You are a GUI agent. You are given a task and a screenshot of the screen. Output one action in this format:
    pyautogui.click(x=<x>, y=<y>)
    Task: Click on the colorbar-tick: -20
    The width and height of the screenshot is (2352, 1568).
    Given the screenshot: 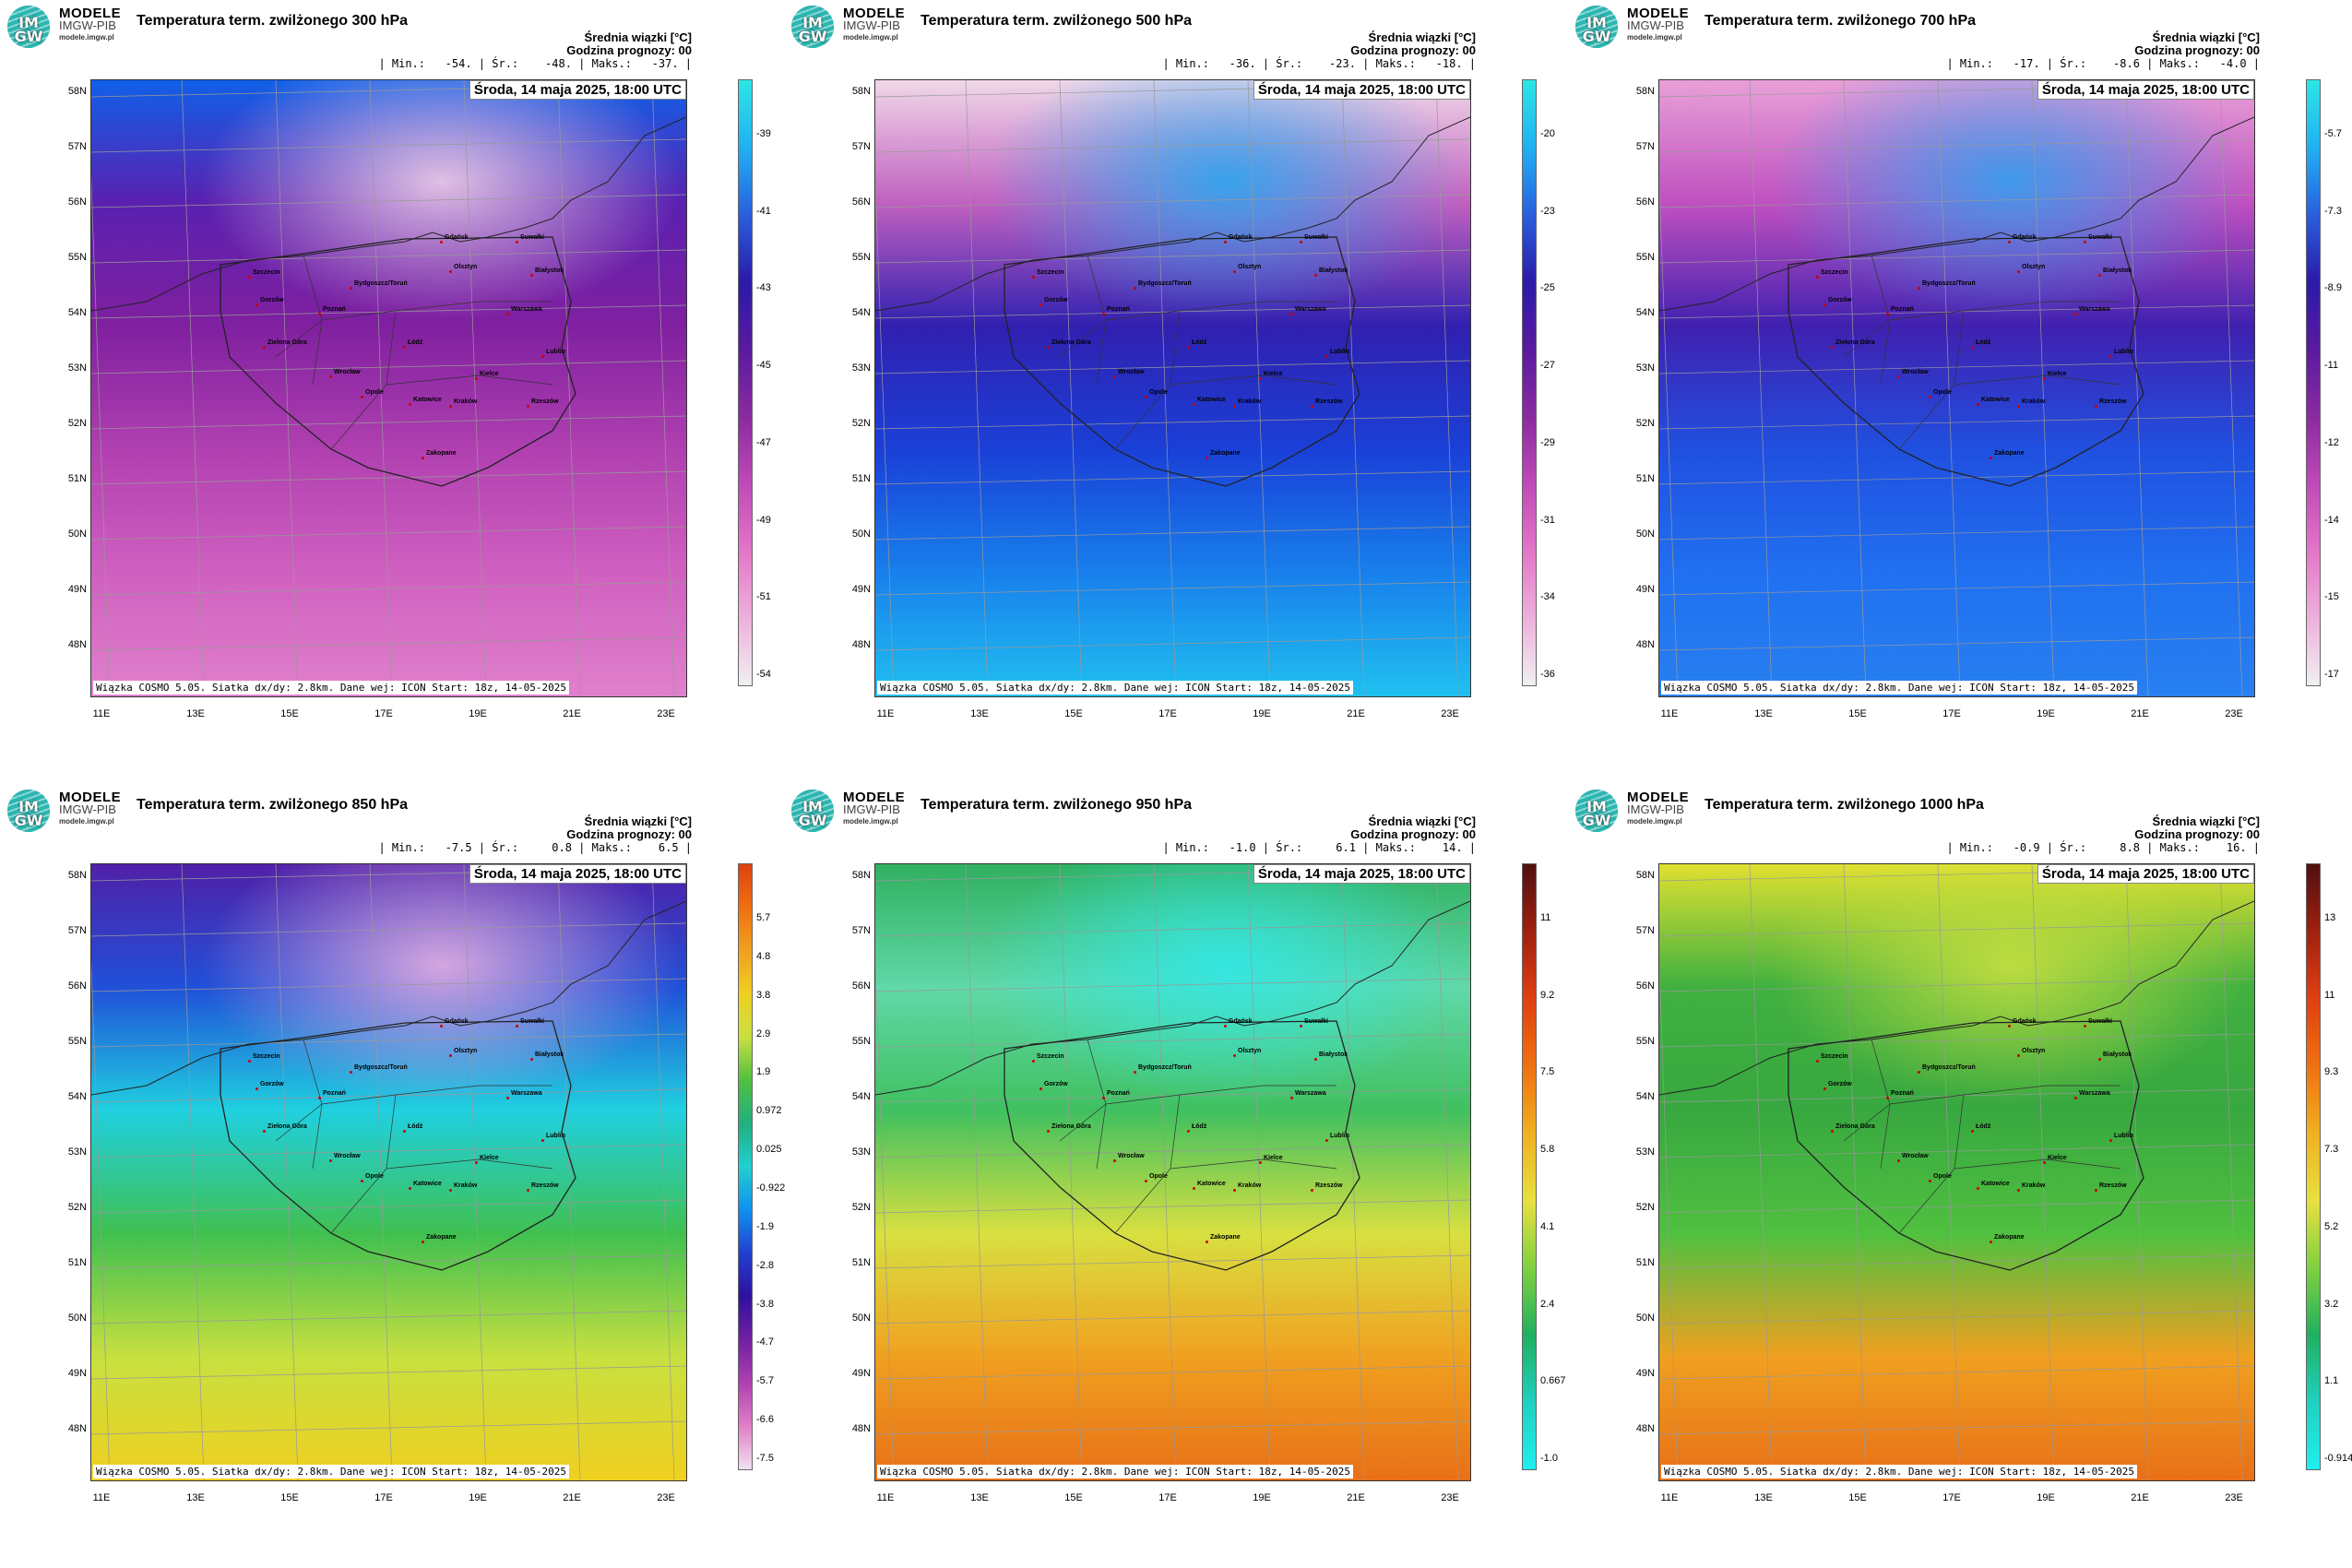 What is the action you would take?
    pyautogui.click(x=1547, y=133)
    